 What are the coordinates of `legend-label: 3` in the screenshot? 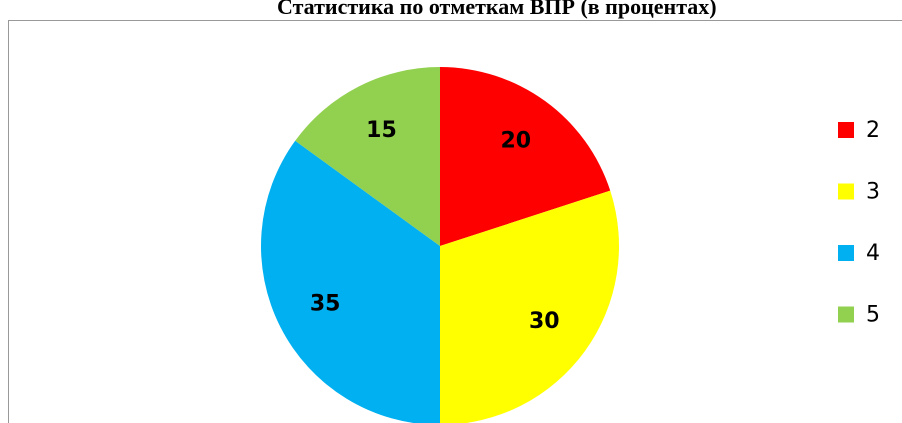 It's located at (873, 192).